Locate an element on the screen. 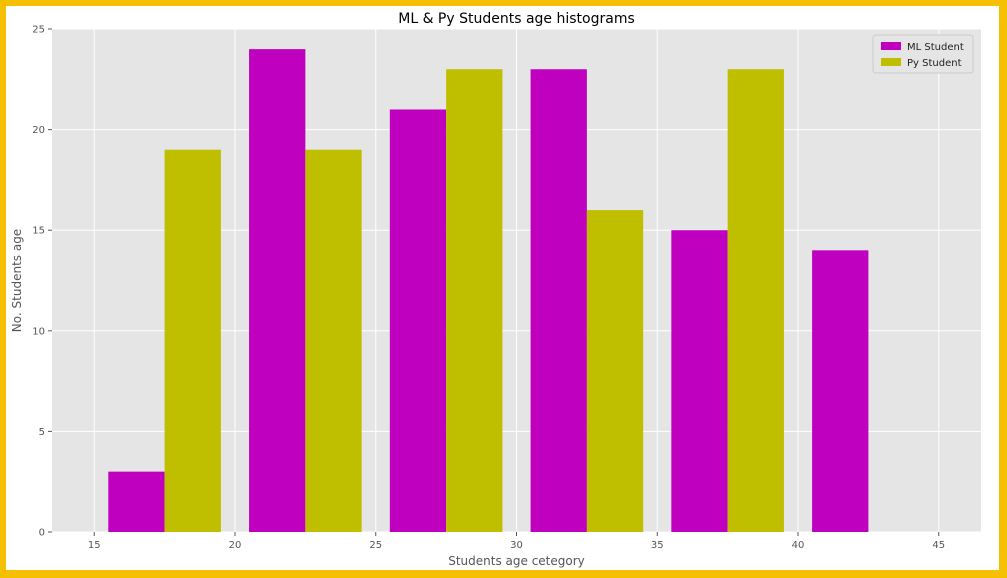  x-tick-label: 25 is located at coordinates (375, 545).